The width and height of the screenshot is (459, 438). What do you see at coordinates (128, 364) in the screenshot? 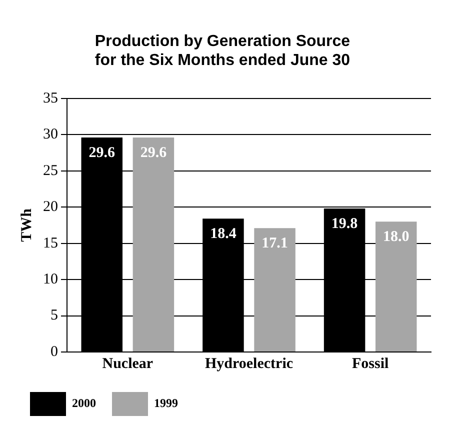
I see `x-tick-label: Nuclear` at bounding box center [128, 364].